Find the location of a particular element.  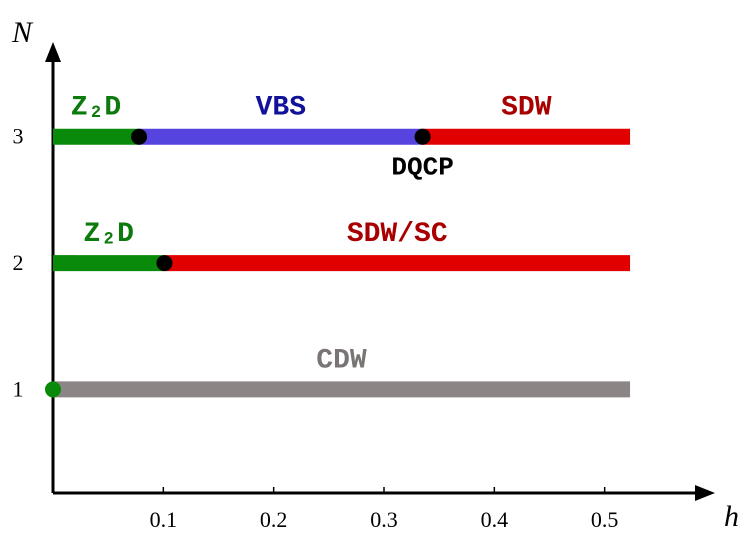

x-axis-label: h is located at coordinates (731, 516).